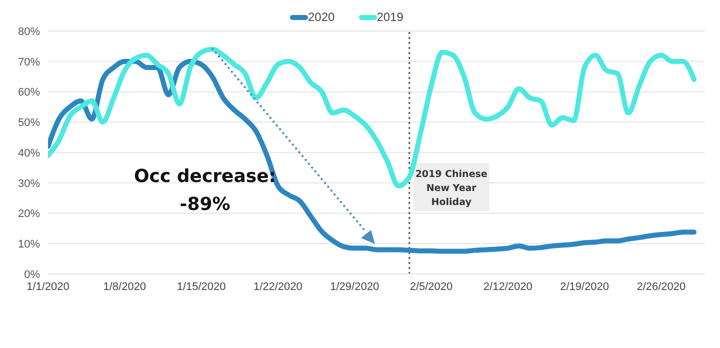  I want to click on y-tick-label: 60%, so click(29, 92).